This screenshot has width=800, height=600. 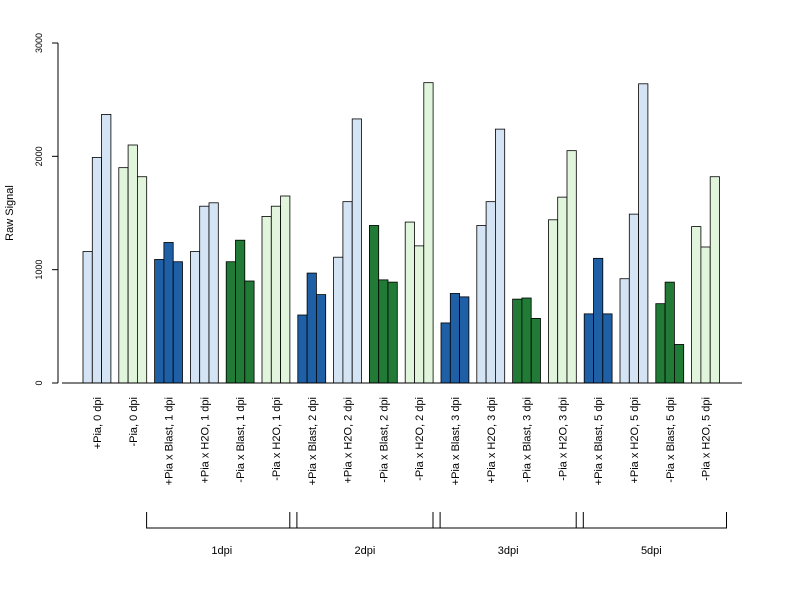 I want to click on y-tick-label: 3000, so click(x=39, y=43).